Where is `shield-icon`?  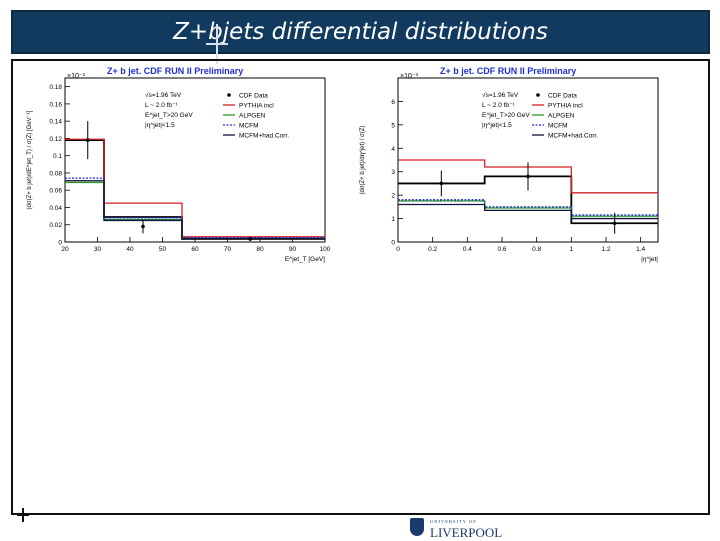
shield-icon is located at coordinates (417, 527).